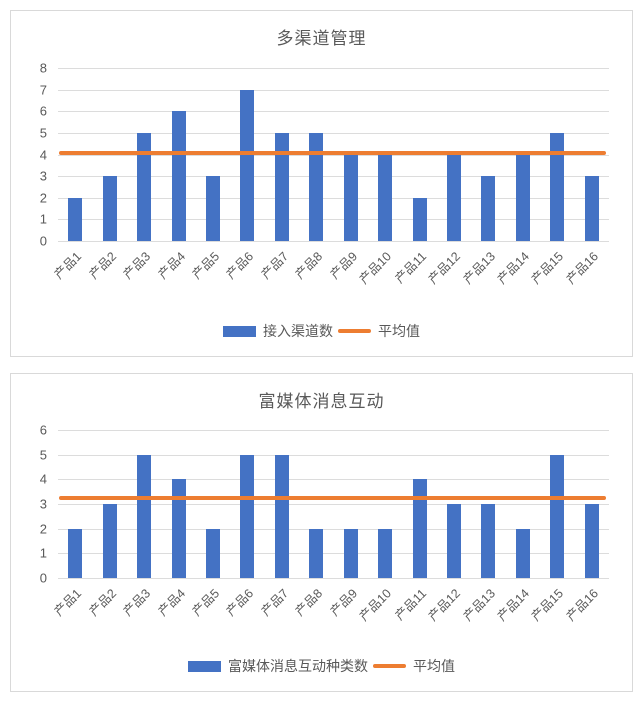 This screenshot has width=641, height=702. I want to click on y-axis-tick-label: 7, so click(43, 90).